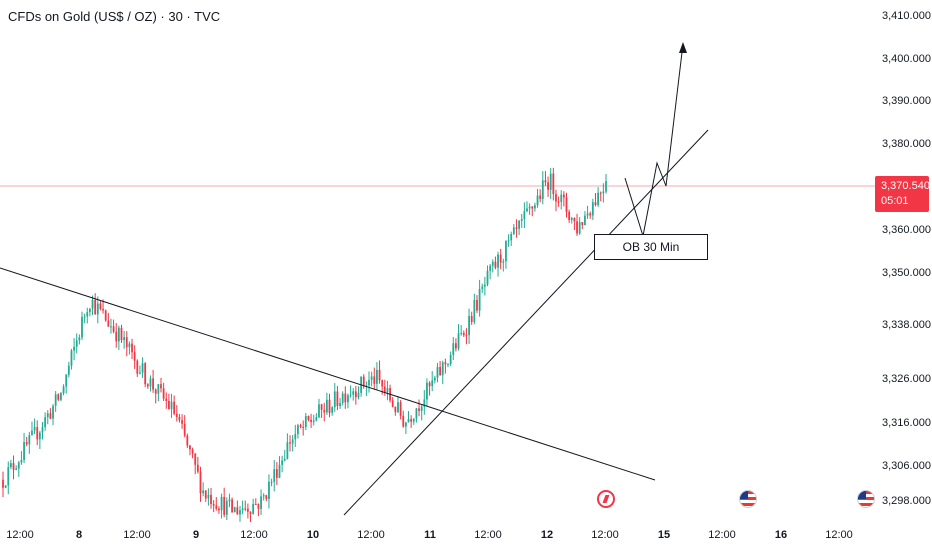 Image resolution: width=932 pixels, height=550 pixels. I want to click on ob-30-min-box: OB 30 Min, so click(651, 247).